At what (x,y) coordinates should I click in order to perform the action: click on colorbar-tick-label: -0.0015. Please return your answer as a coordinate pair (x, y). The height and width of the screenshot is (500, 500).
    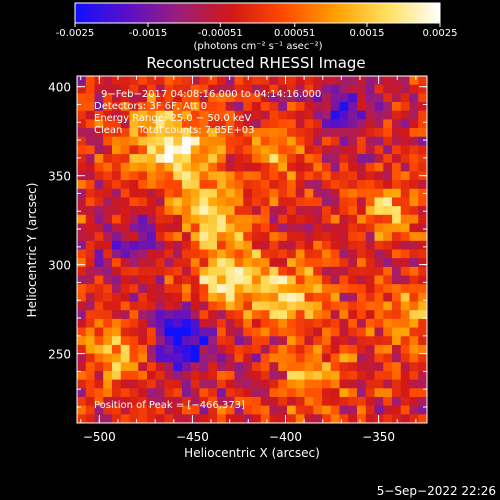
    Looking at the image, I should click on (148, 33).